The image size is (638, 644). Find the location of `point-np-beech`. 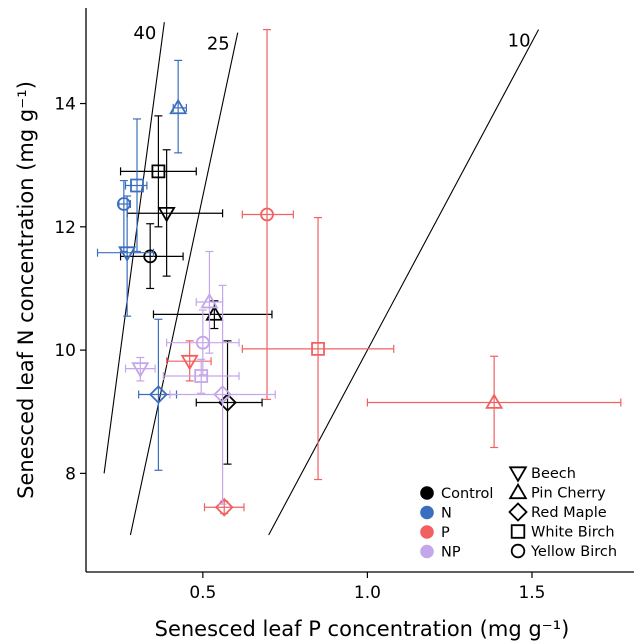

point-np-beech is located at coordinates (140, 369).